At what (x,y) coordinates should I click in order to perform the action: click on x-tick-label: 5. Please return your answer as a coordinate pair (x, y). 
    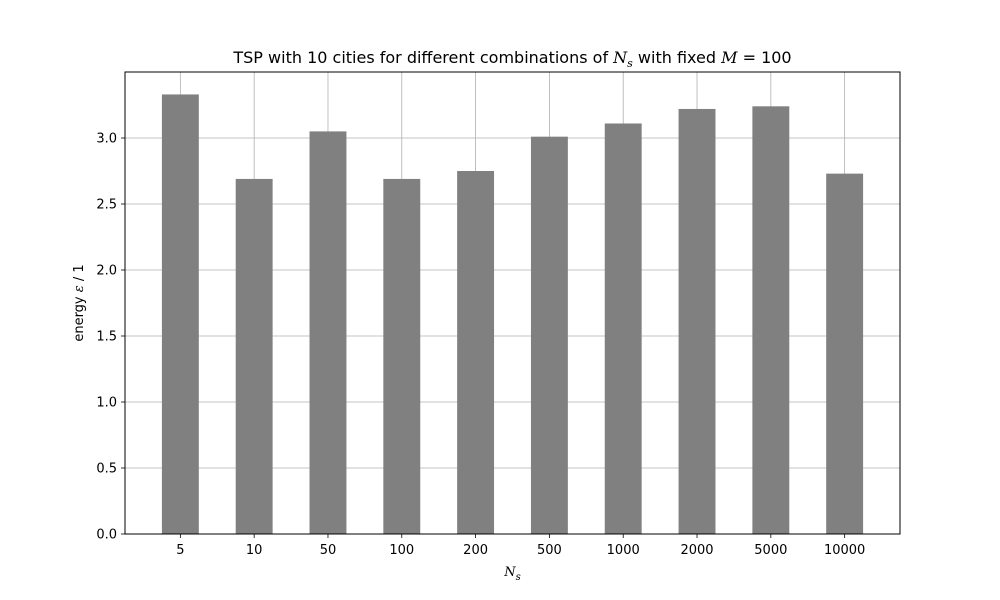
    Looking at the image, I should click on (180, 550).